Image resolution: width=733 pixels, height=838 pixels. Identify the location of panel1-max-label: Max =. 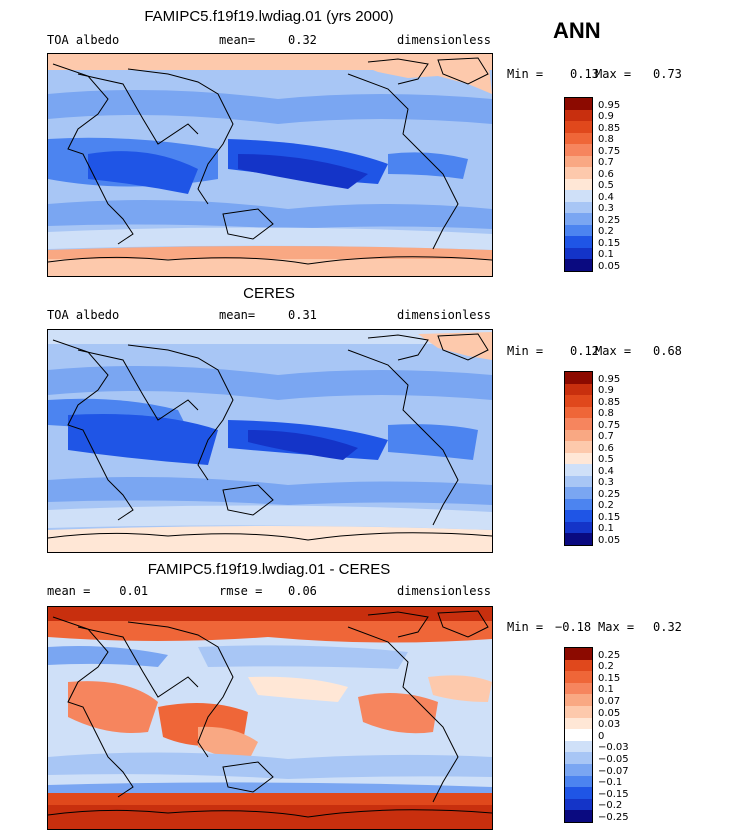
(613, 74).